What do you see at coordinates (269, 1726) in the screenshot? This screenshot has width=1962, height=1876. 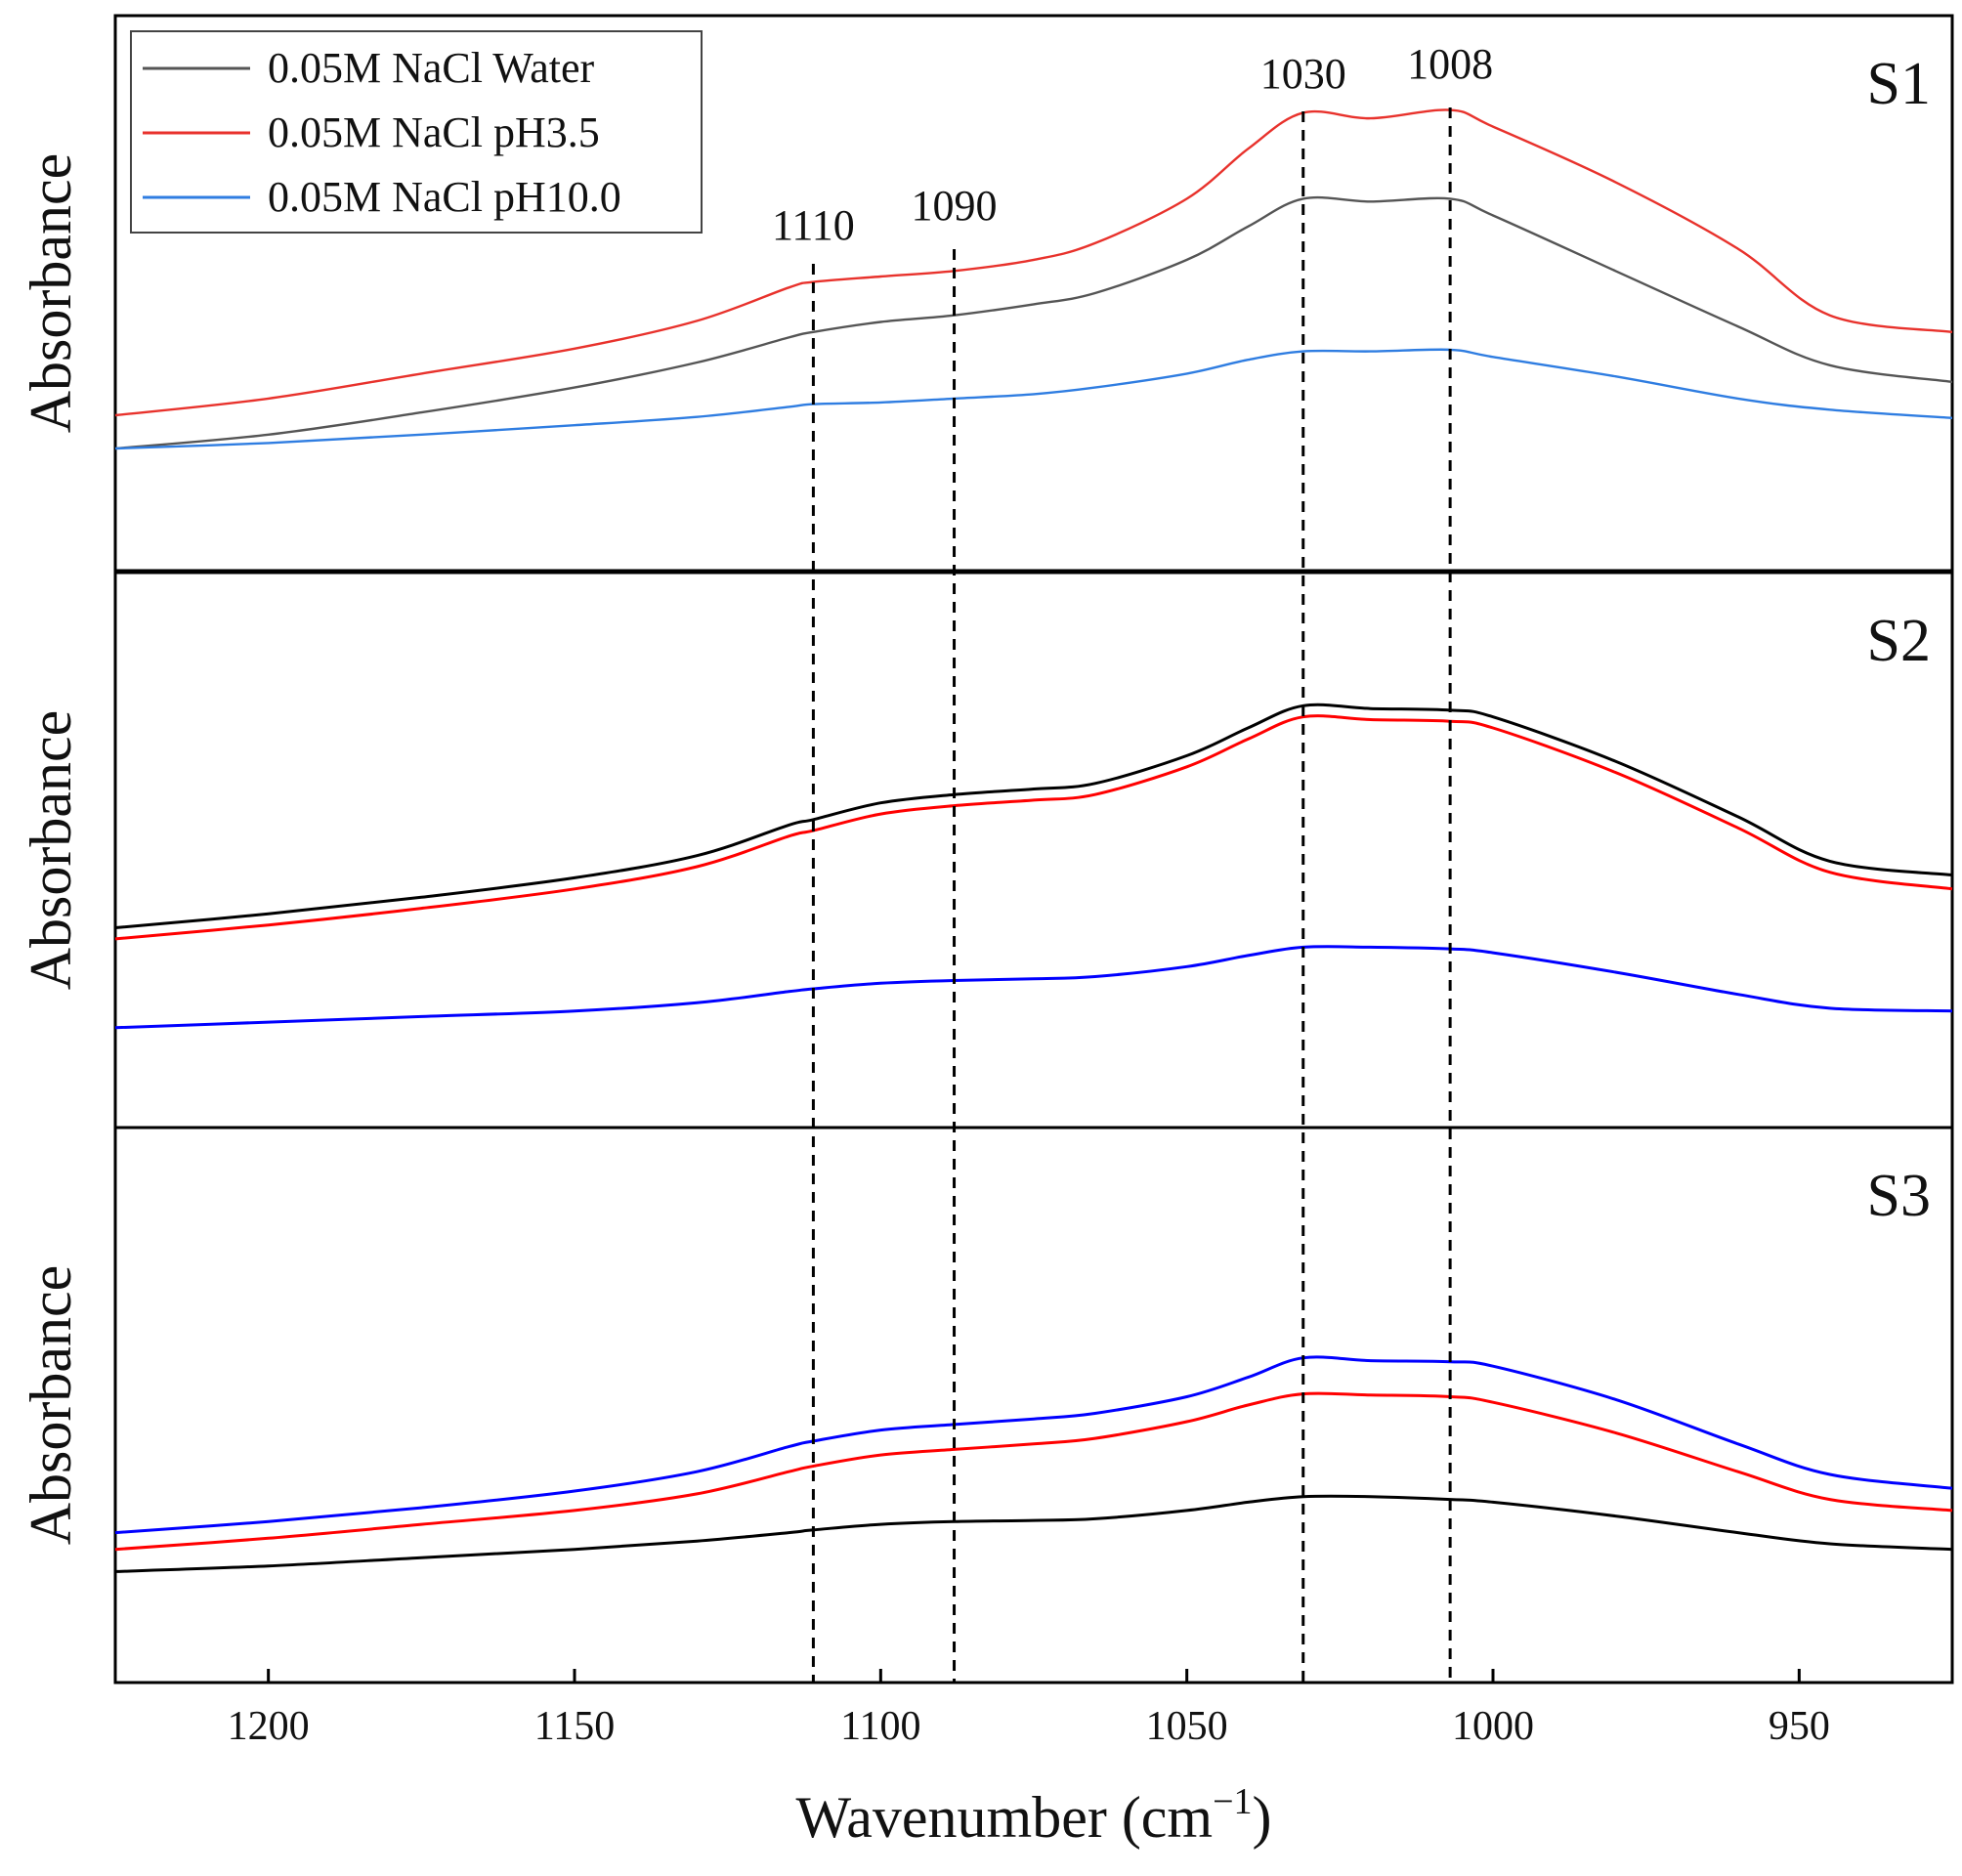 I see `x-tick-label-1200: 1200` at bounding box center [269, 1726].